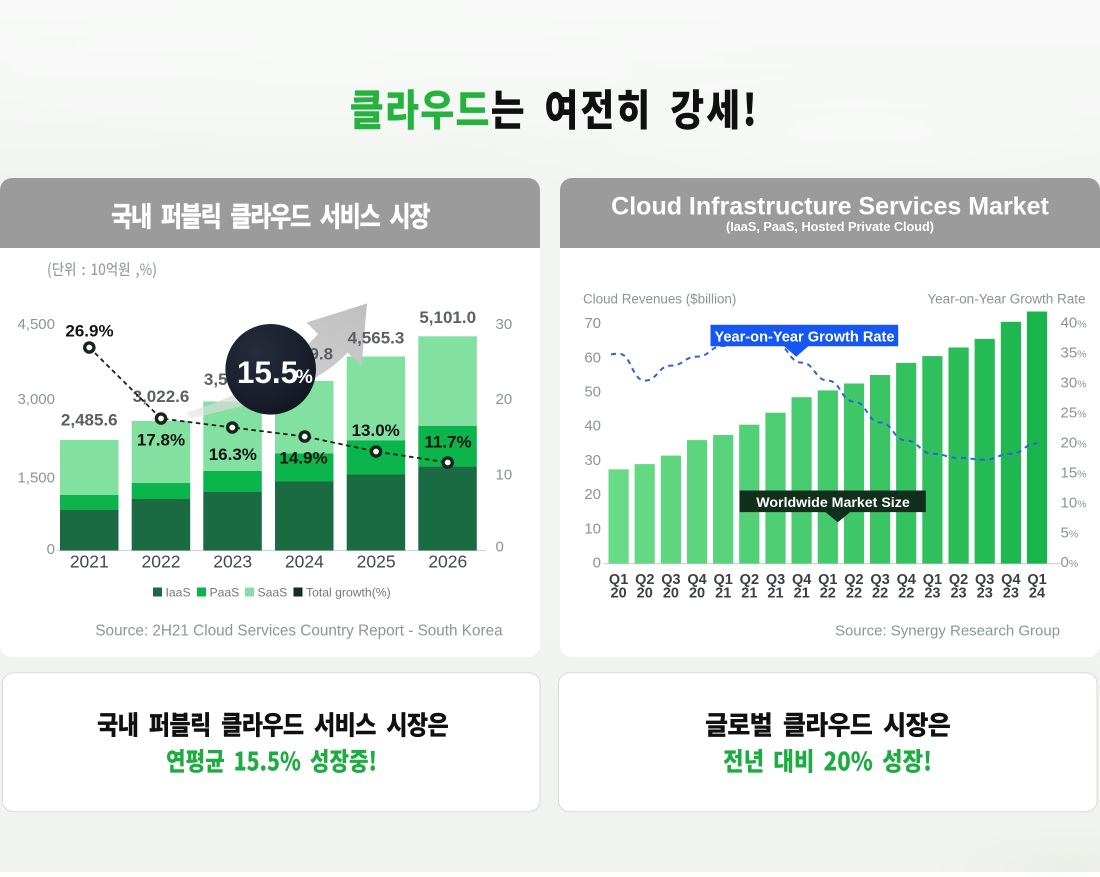 The image size is (1100, 877). I want to click on svg-text: 2024, so click(304, 562).